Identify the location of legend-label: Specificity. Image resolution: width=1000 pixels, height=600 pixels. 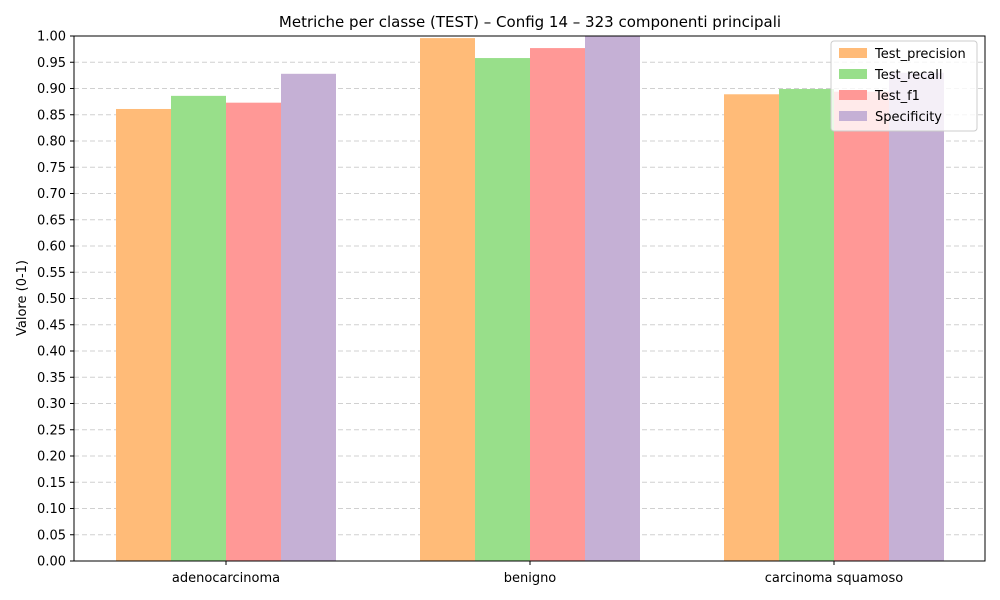
(908, 117).